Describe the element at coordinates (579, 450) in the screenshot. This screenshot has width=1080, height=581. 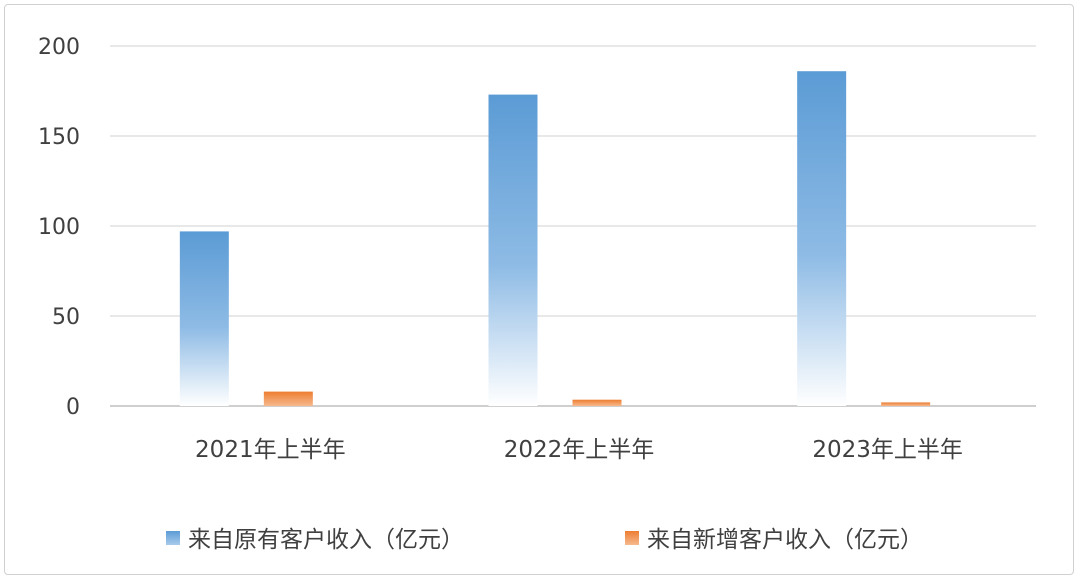
I see `x-category-label: 2022年上半年` at that location.